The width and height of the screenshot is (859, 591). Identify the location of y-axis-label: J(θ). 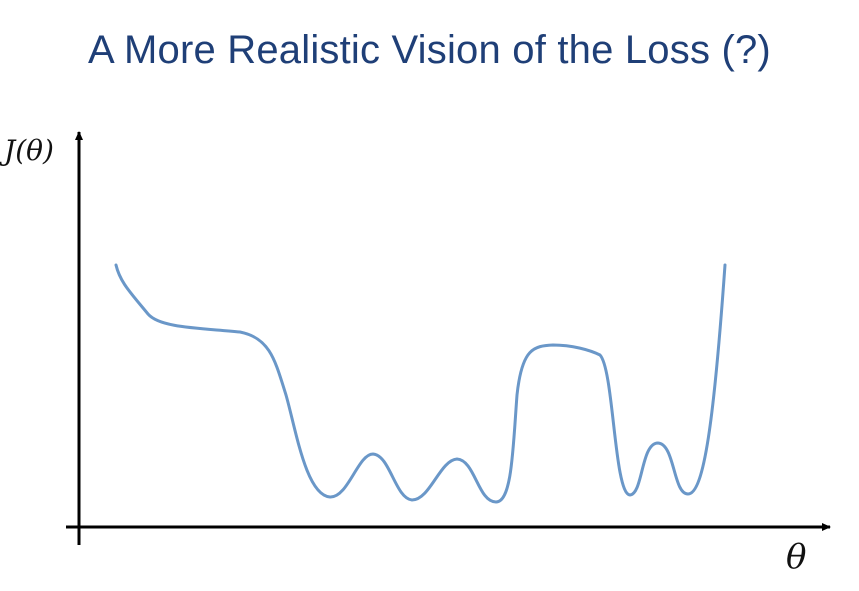
(27, 150).